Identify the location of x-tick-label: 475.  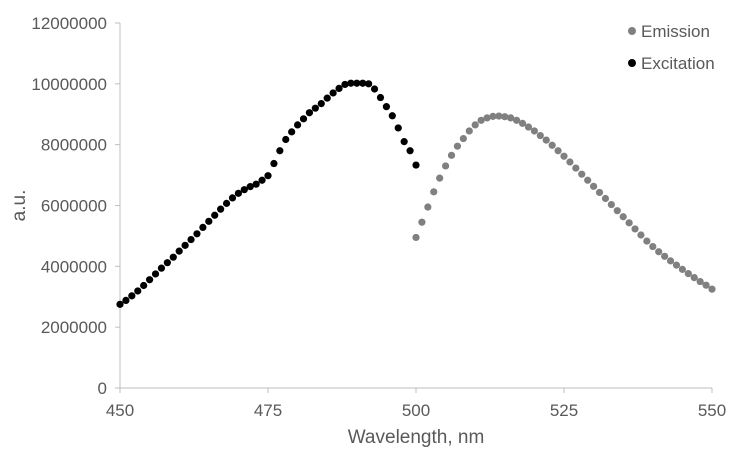
(268, 410).